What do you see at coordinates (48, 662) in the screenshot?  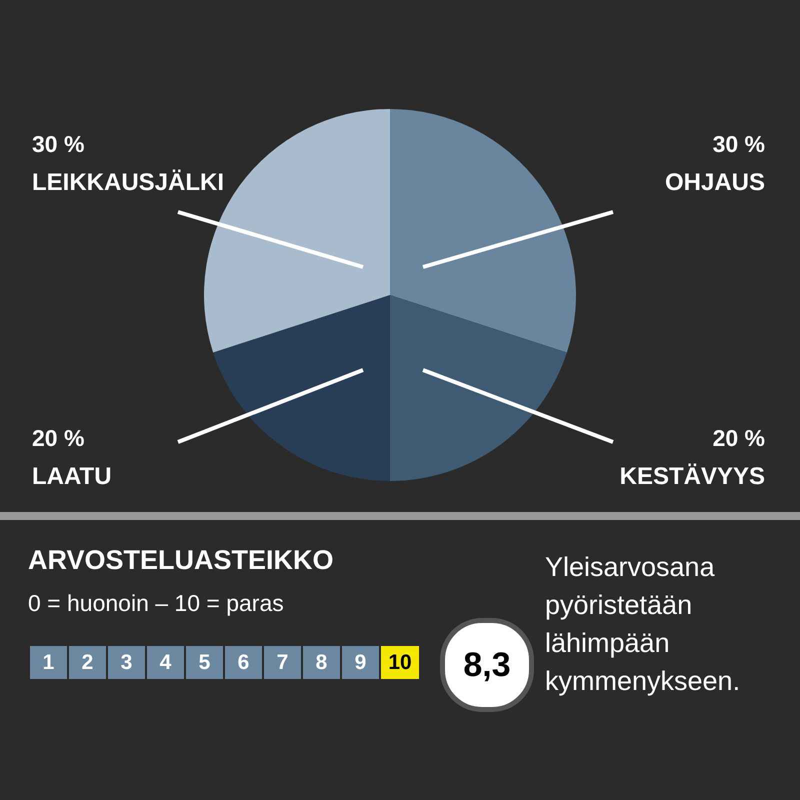 I see `text: 1` at bounding box center [48, 662].